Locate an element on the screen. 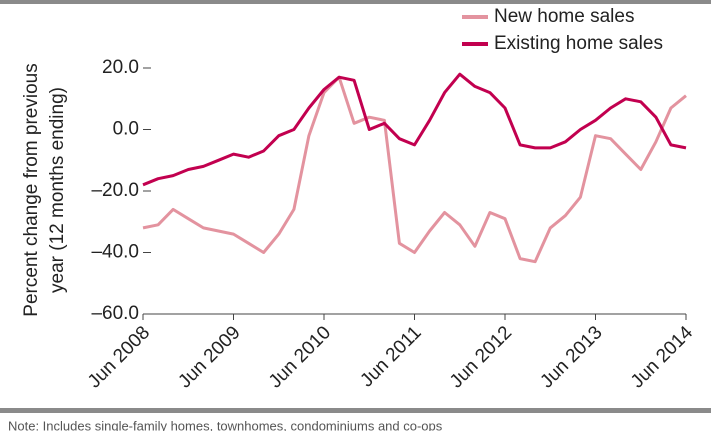 The image size is (711, 431). y-tick-label: –40.0 is located at coordinates (115, 252).